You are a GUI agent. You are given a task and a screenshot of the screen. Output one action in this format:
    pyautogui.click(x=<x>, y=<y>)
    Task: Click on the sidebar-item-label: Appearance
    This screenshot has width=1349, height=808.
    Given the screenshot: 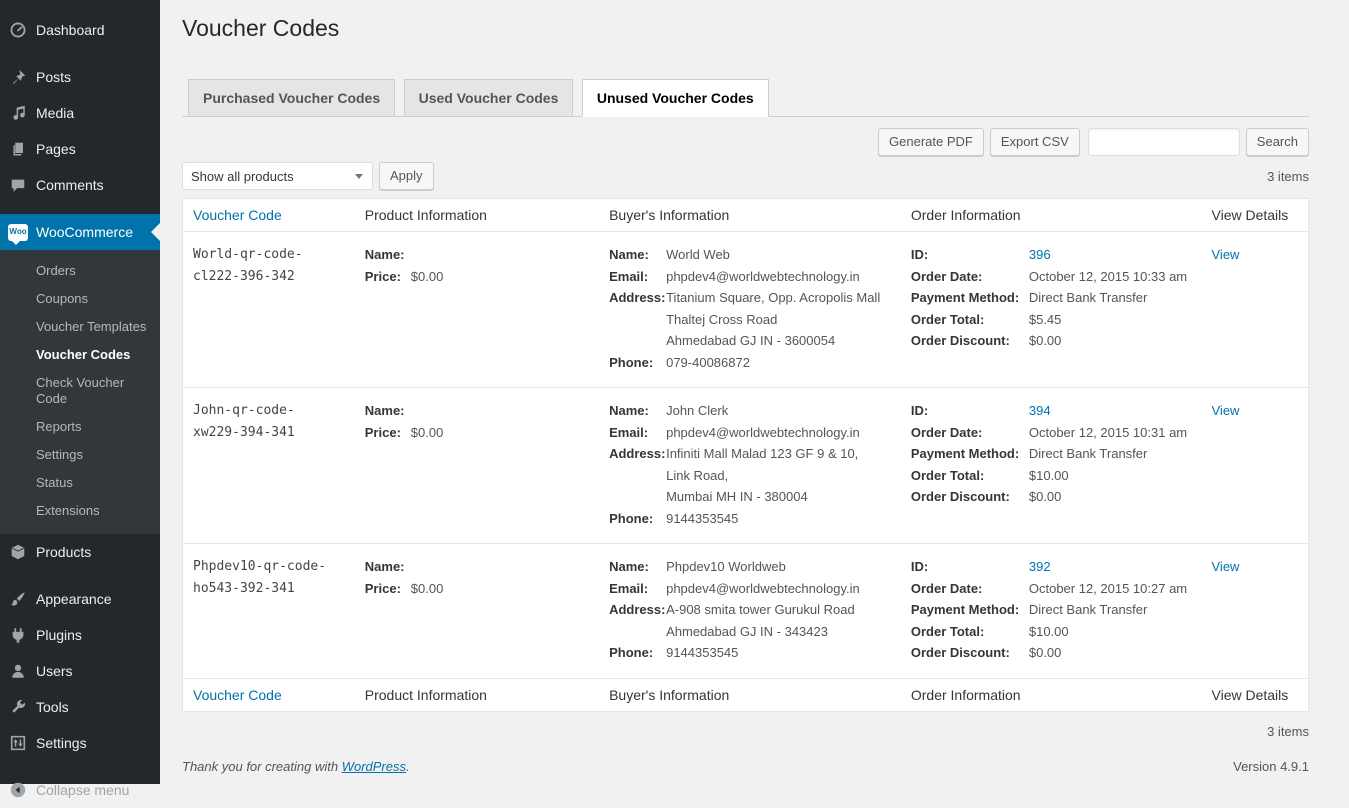 What is the action you would take?
    pyautogui.click(x=74, y=599)
    